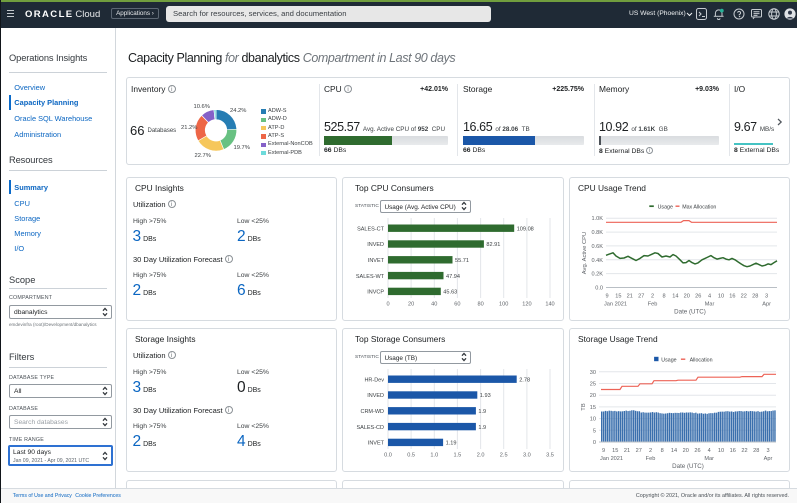 The width and height of the screenshot is (797, 503). Describe the element at coordinates (549, 305) in the screenshot. I see `svg-text: 140` at that location.